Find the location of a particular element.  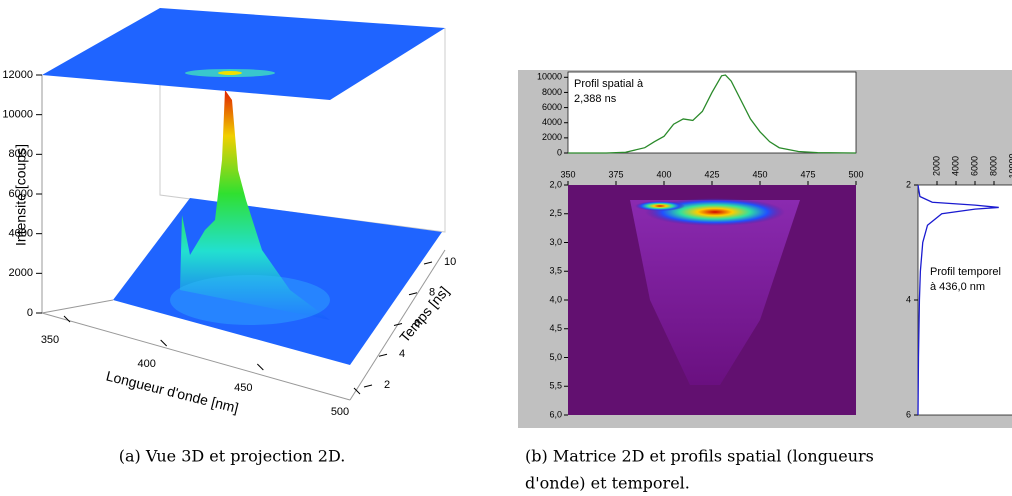

intensity-tick-label: 2000 is located at coordinates (936, 166).